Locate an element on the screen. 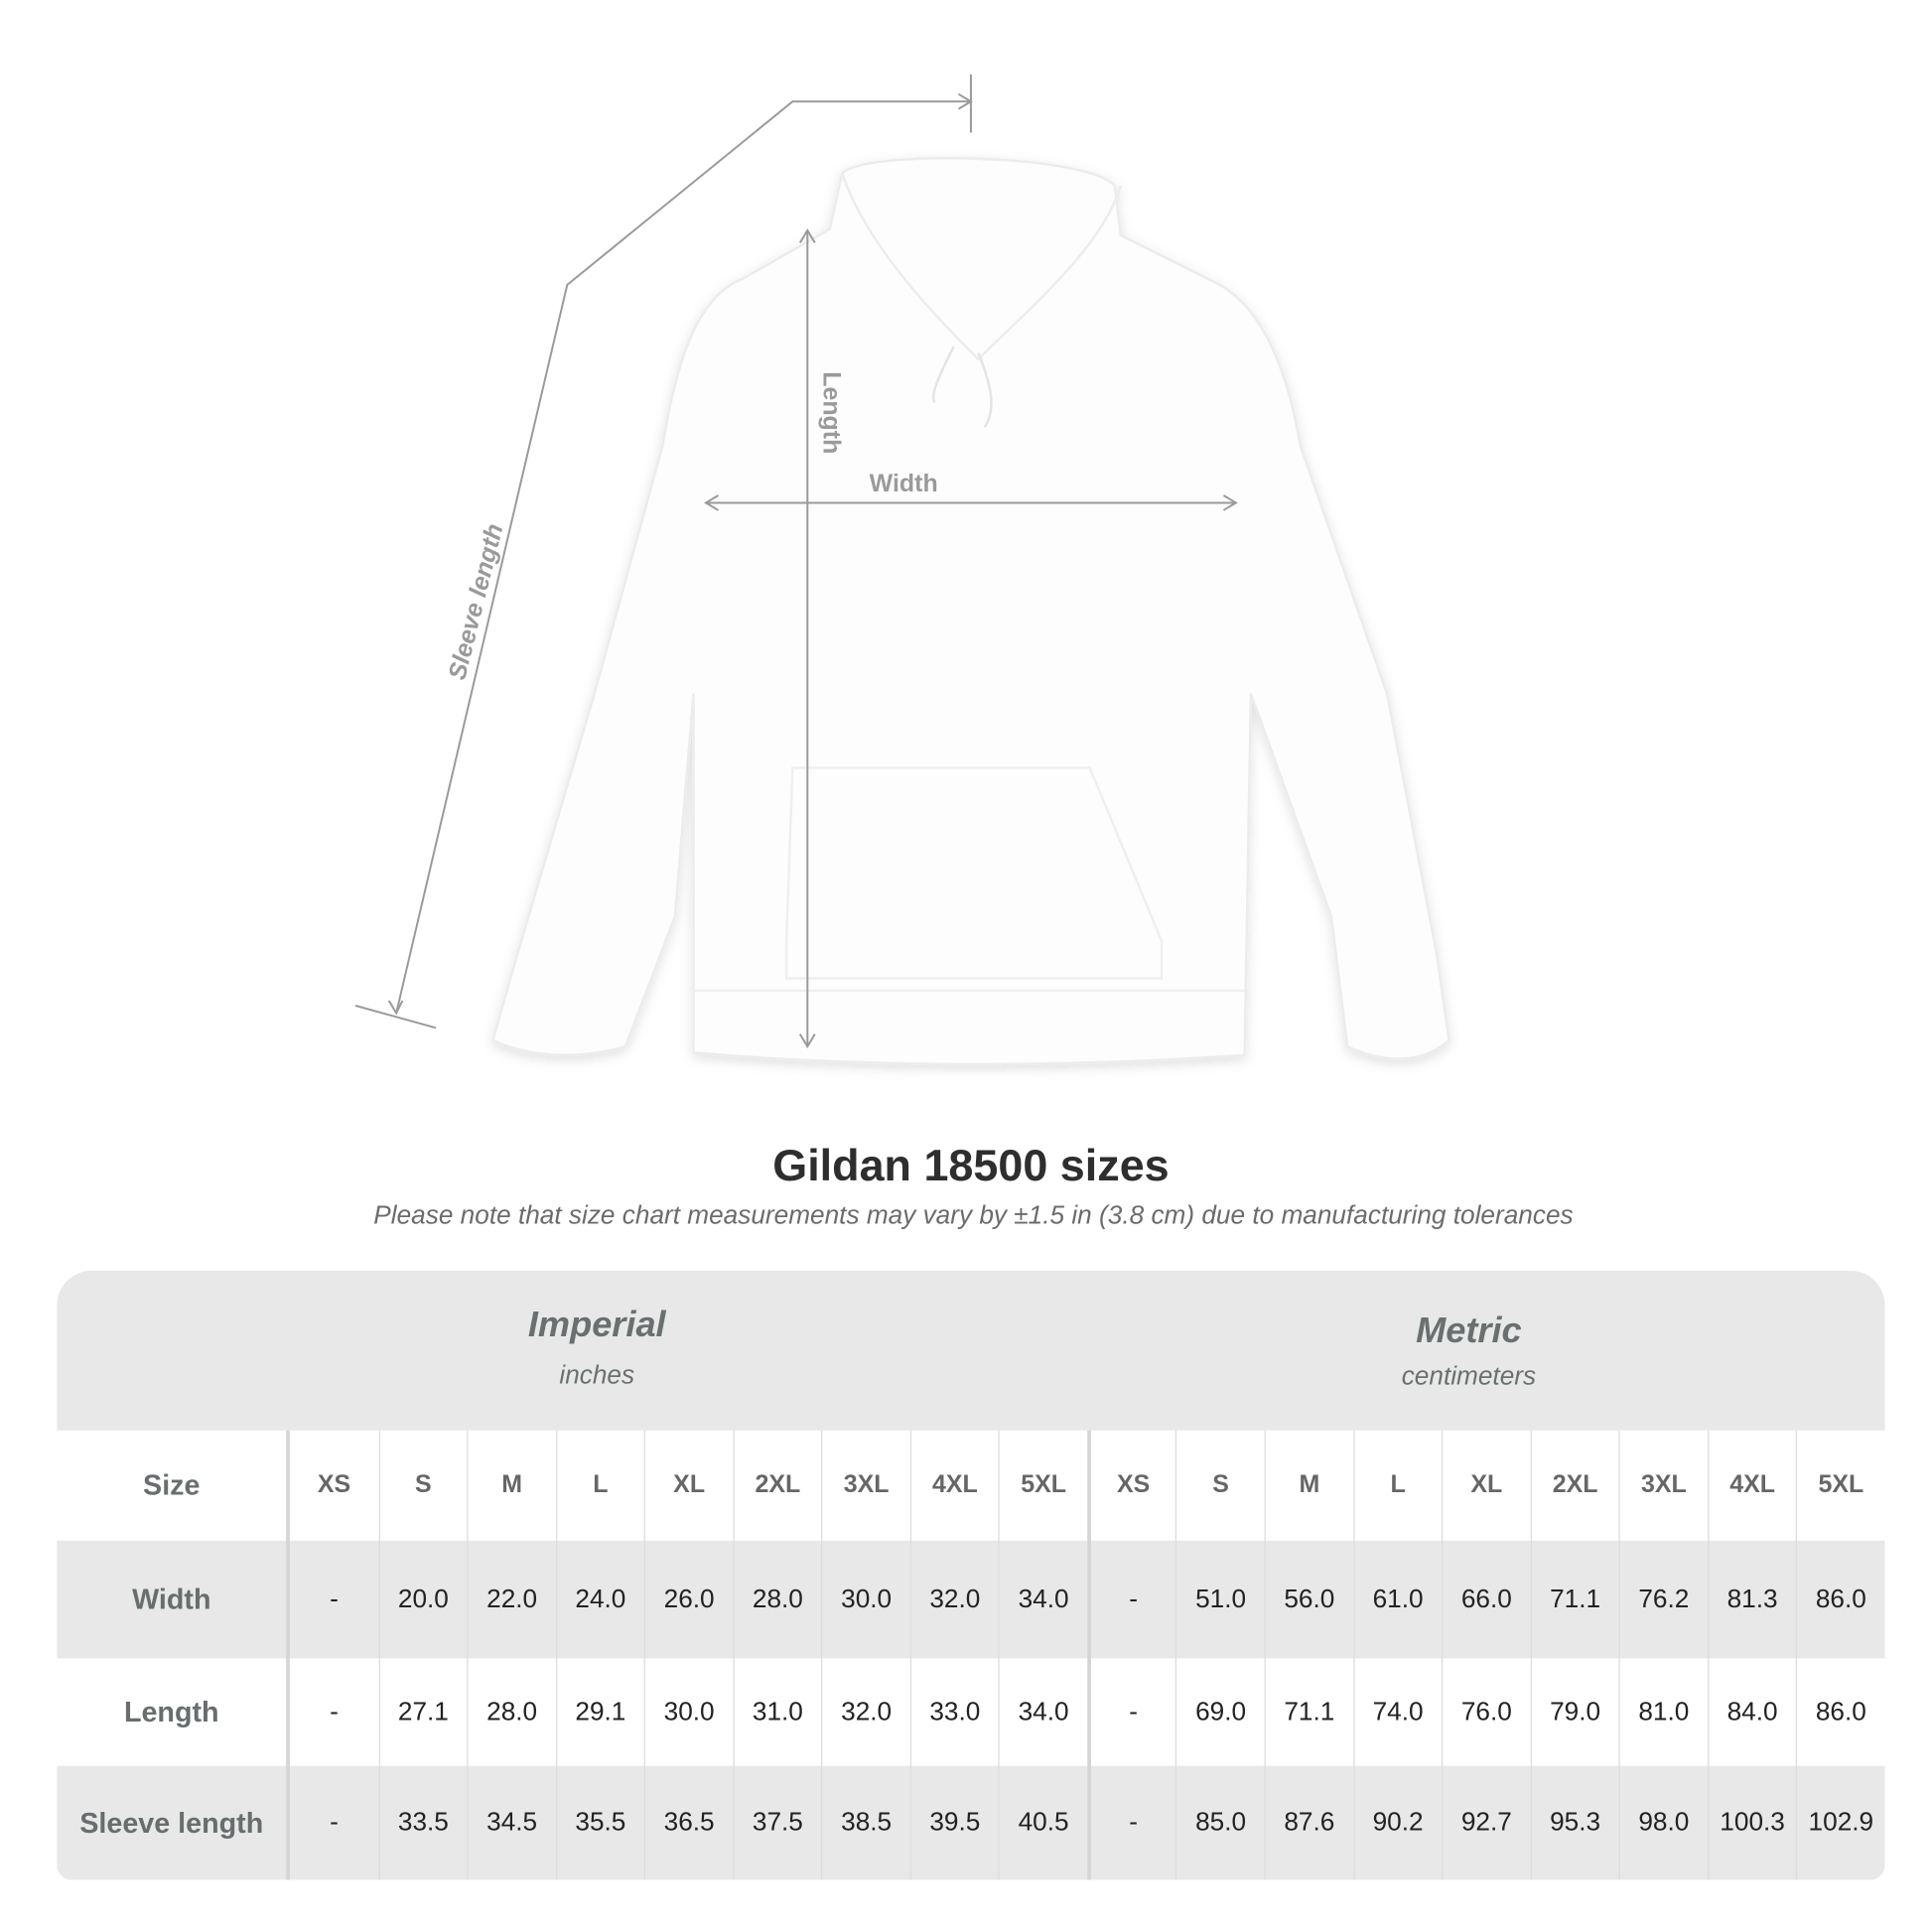  metric-title: Metric is located at coordinates (1469, 1331).